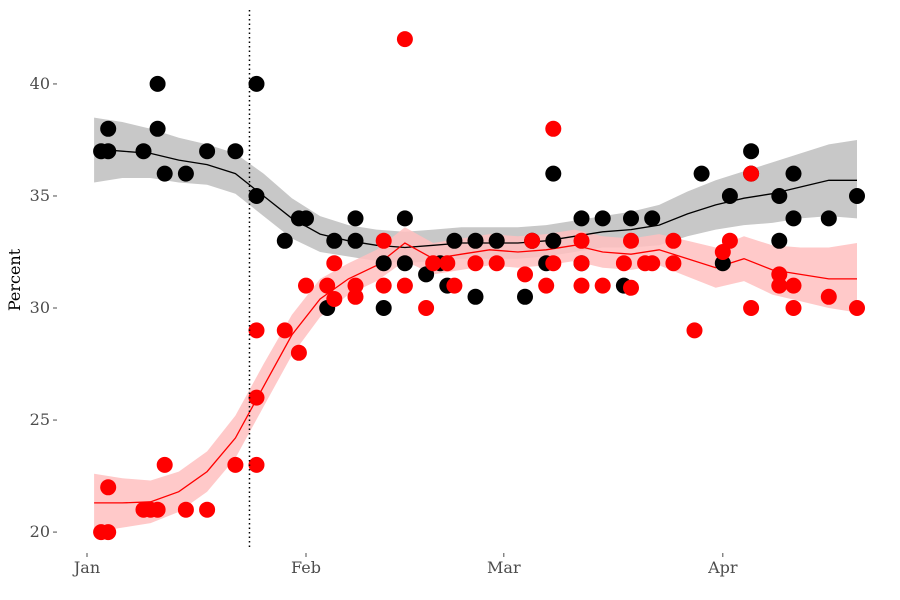 This screenshot has height=600, width=900. Describe the element at coordinates (722, 567) in the screenshot. I see `x-tick-label: Apr` at that location.